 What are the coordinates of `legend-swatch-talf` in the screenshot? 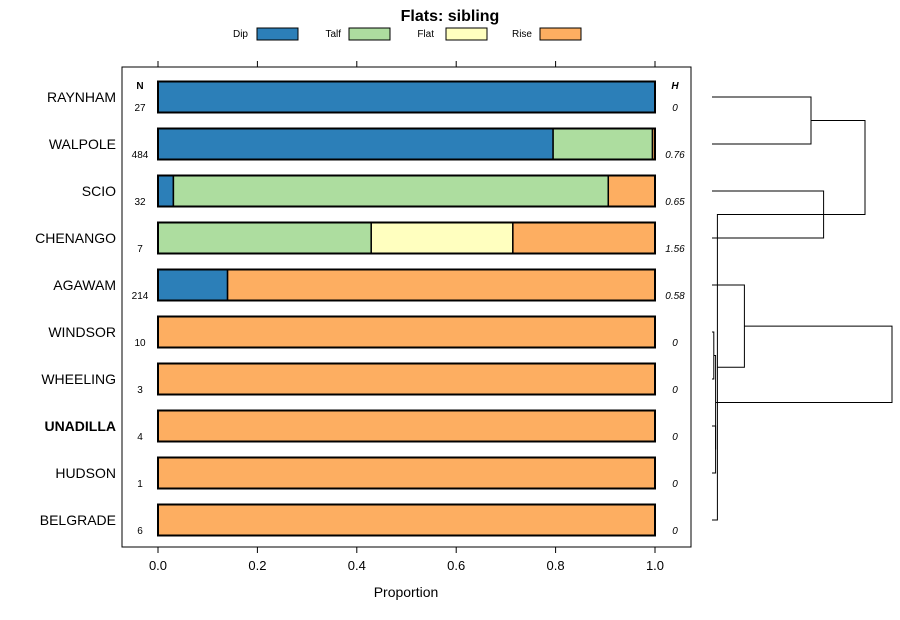 It's located at (369, 34).